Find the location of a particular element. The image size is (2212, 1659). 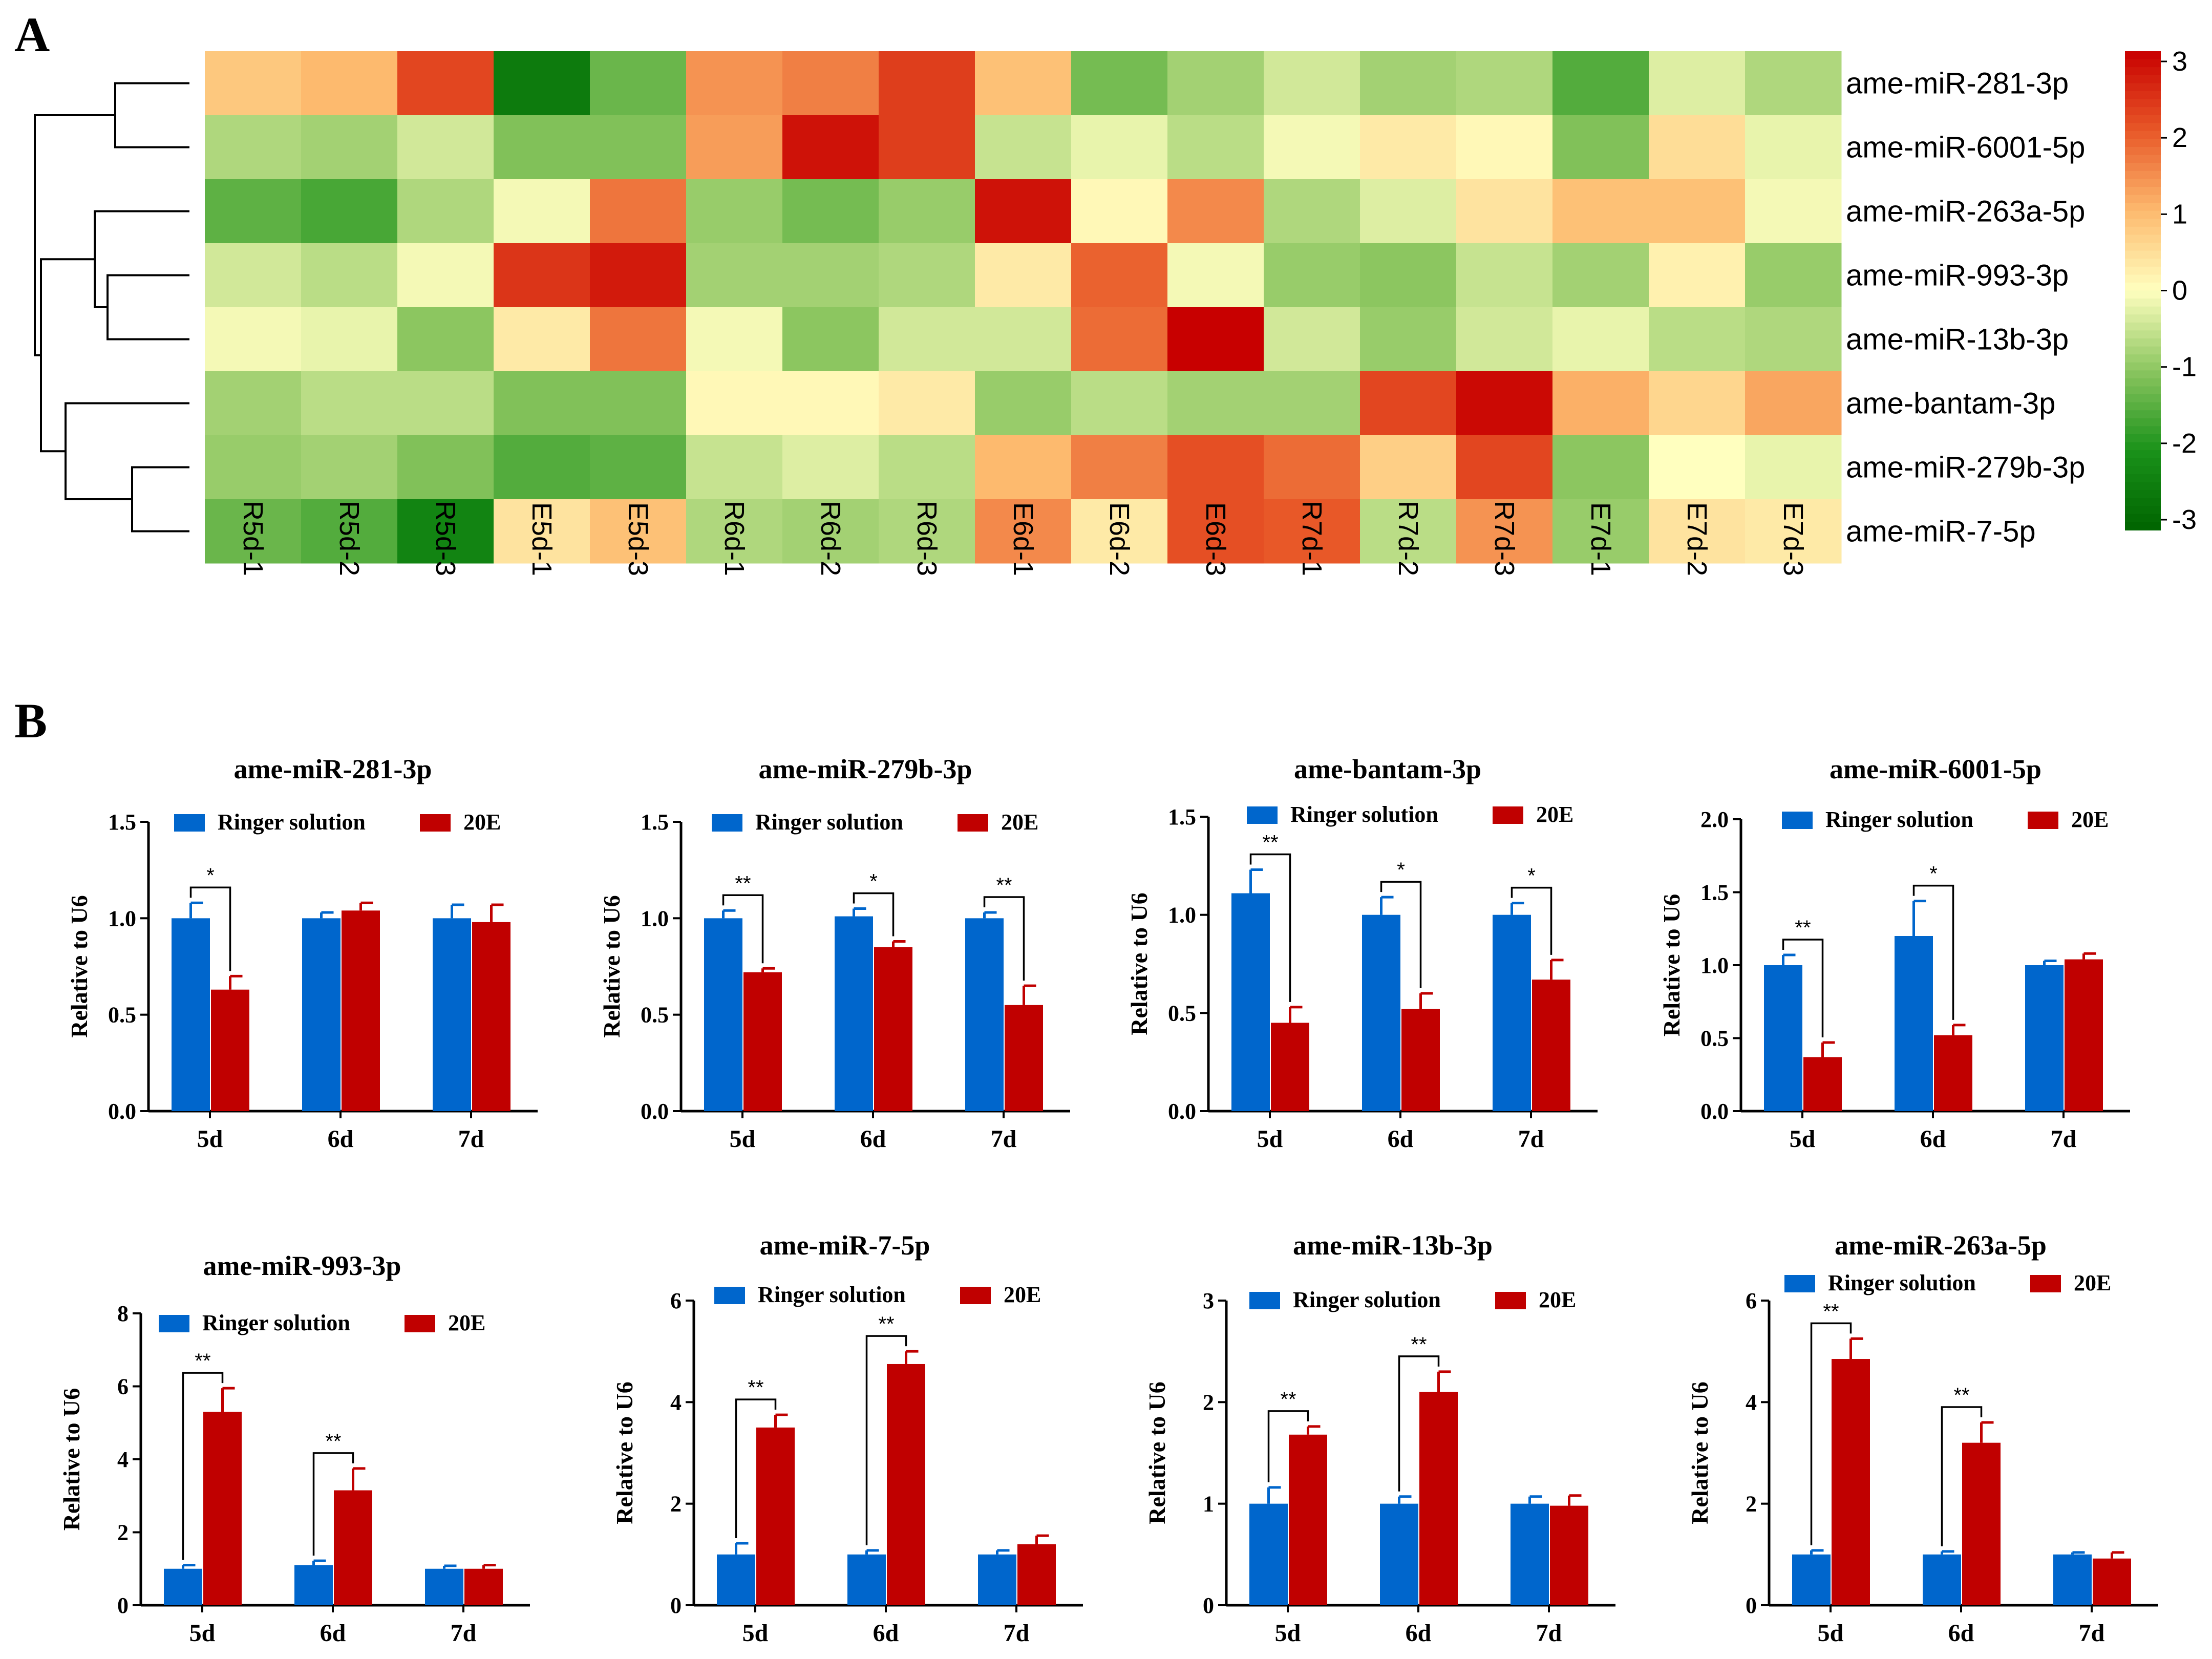

chart-title: ame-miR-281-3p is located at coordinates (333, 769).